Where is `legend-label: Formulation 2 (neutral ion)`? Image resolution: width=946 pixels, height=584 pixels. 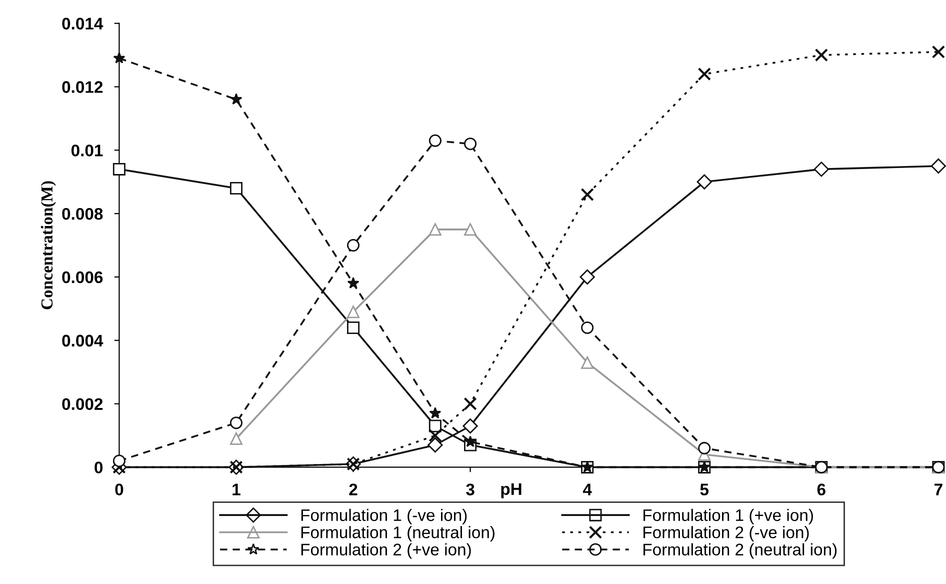
legend-label: Formulation 2 (neutral ion) is located at coordinates (740, 551).